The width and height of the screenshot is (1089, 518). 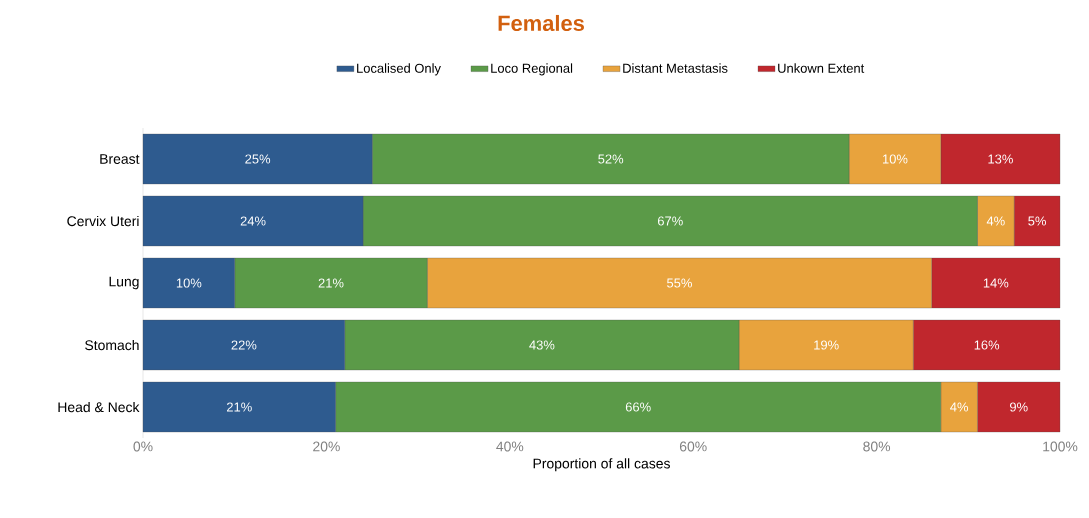 What do you see at coordinates (143, 446) in the screenshot?
I see `x-tick-label: 0%` at bounding box center [143, 446].